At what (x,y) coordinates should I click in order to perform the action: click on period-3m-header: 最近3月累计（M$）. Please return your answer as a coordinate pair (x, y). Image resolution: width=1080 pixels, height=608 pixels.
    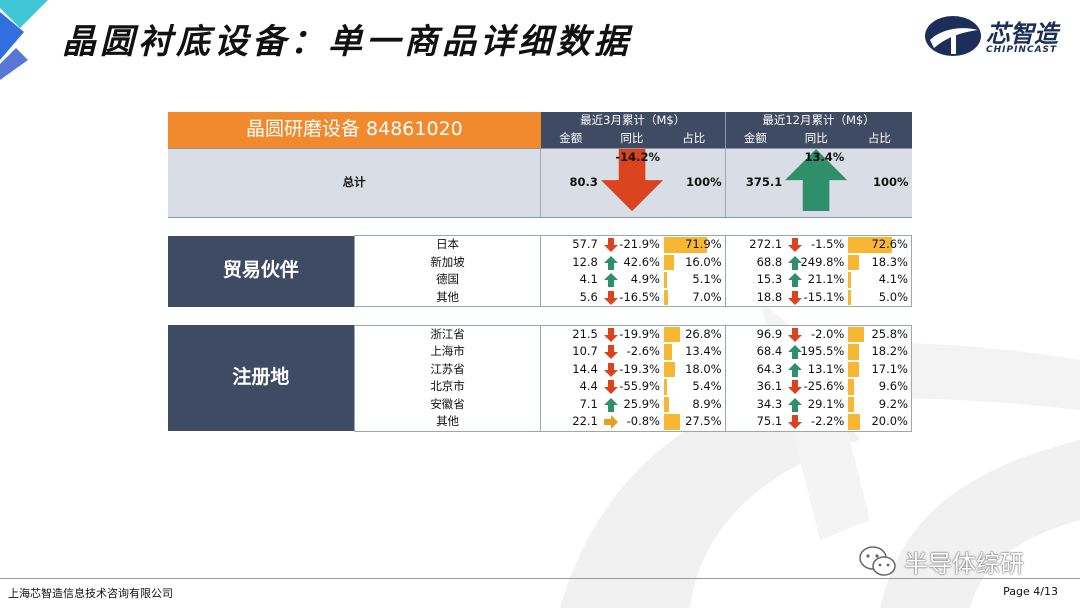
    Looking at the image, I should click on (633, 121).